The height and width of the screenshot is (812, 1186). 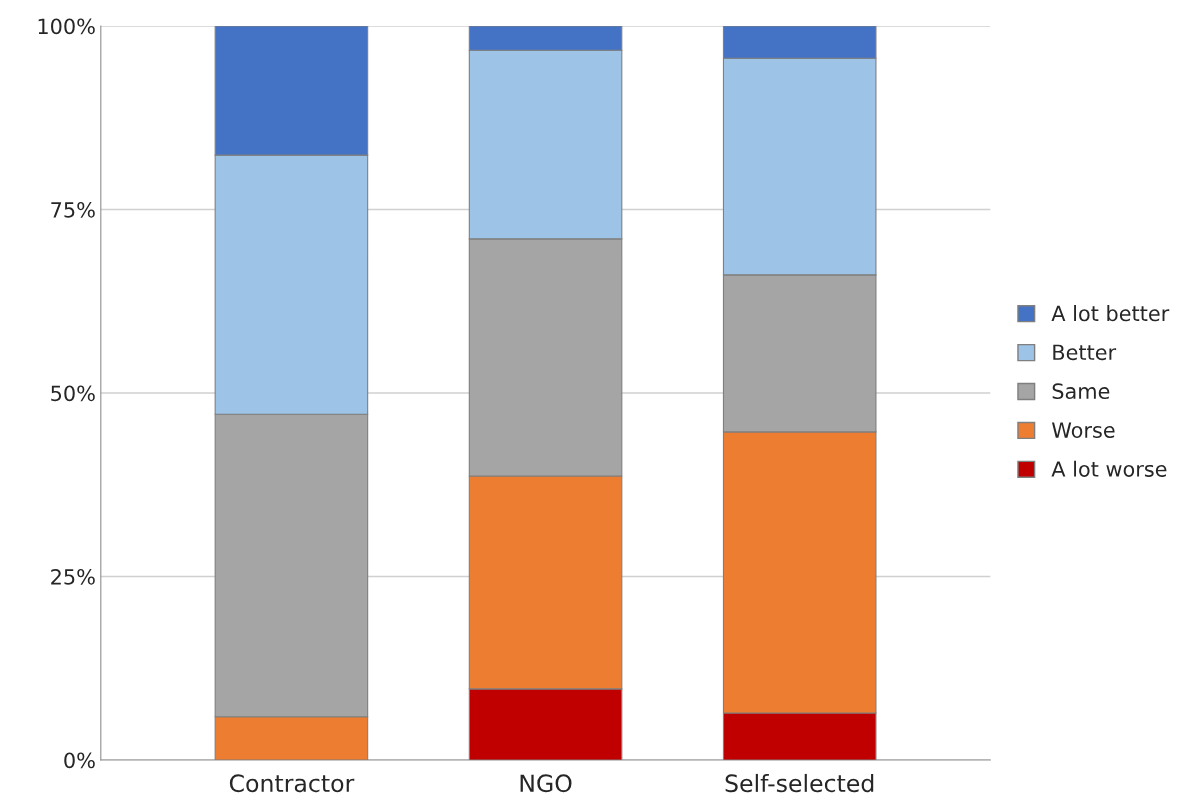 What do you see at coordinates (1085, 352) in the screenshot?
I see `legend-label: Better` at bounding box center [1085, 352].